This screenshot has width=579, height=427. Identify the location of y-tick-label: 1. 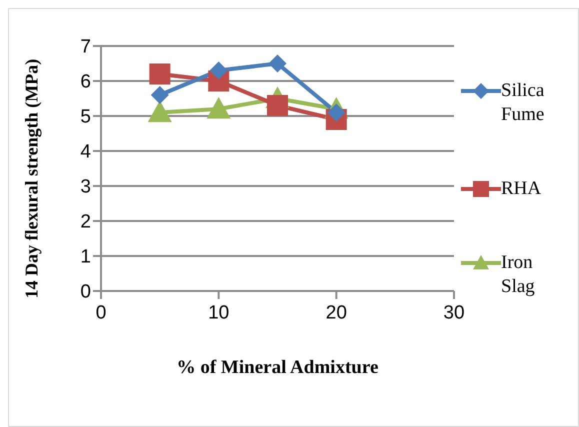
(85, 257).